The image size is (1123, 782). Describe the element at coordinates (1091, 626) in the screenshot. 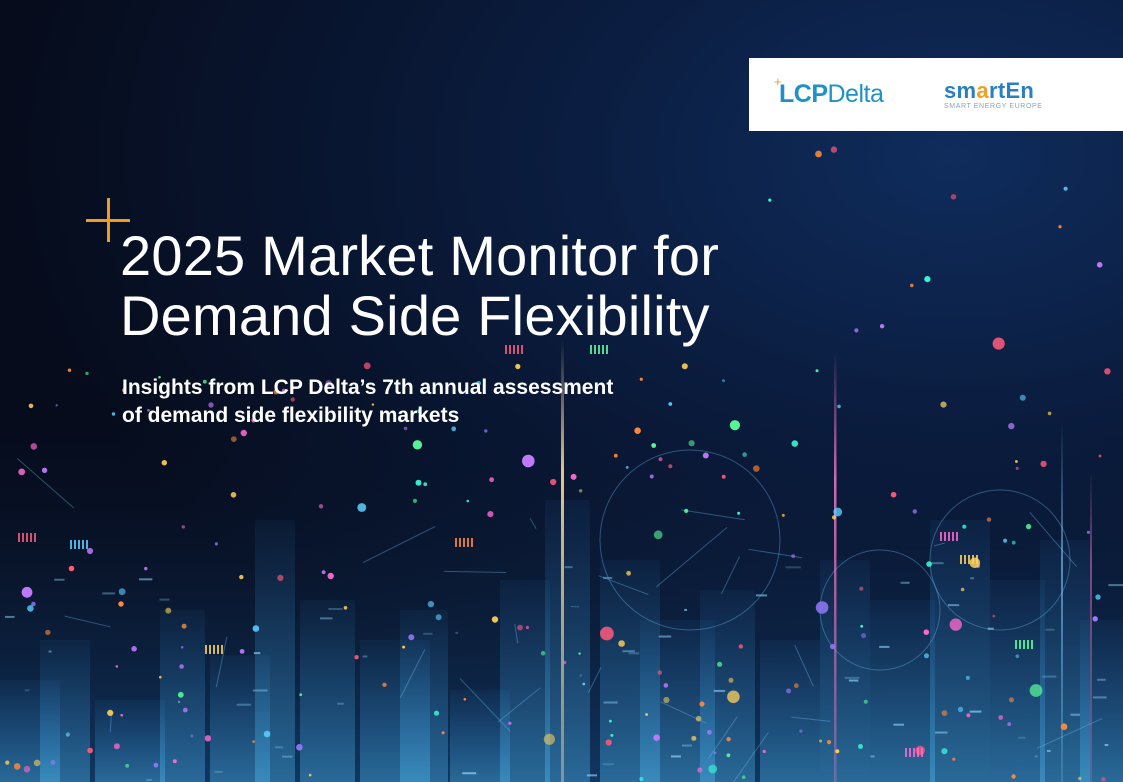

I see `light-beam-violet` at that location.